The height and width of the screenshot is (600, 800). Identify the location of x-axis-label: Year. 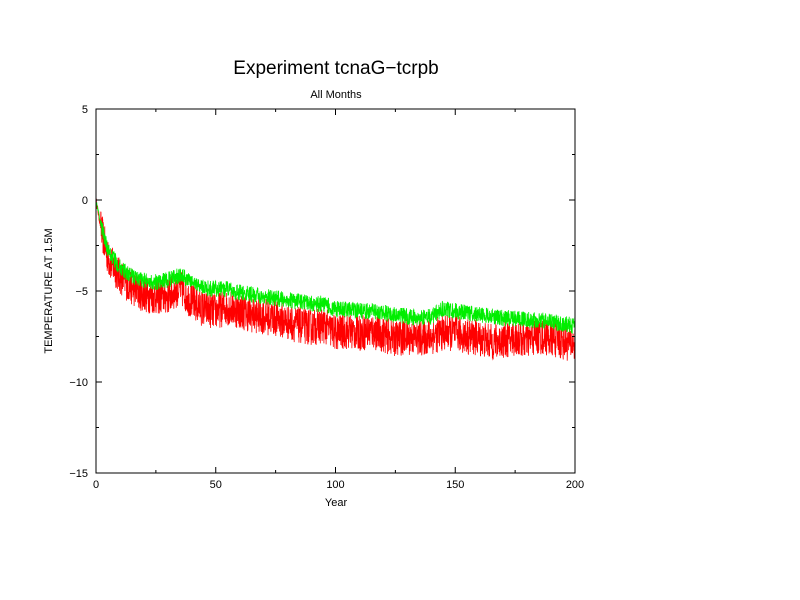
(336, 503).